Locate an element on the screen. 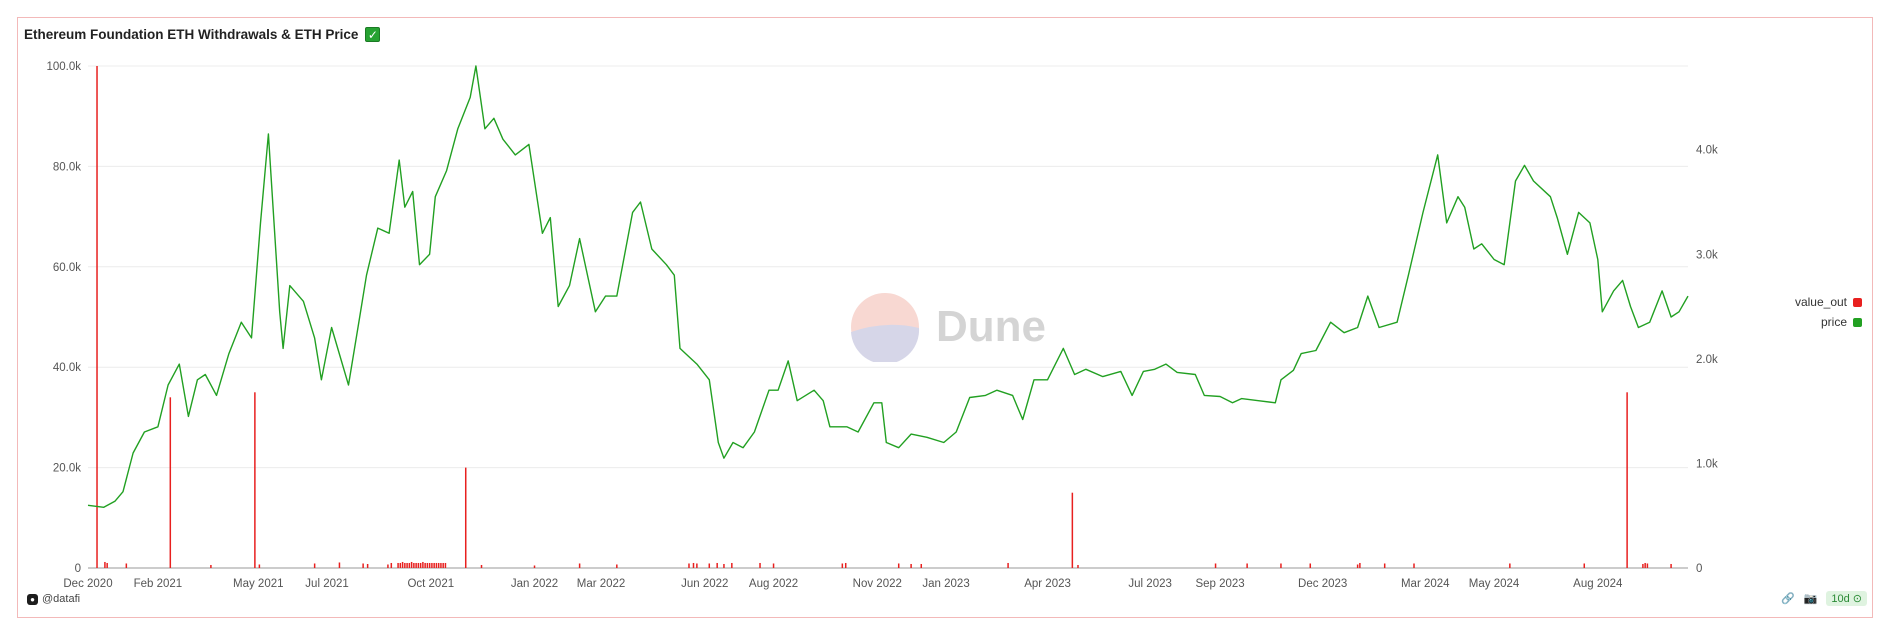 Image resolution: width=1892 pixels, height=632 pixels. x-tick-label: Jan 2022 is located at coordinates (534, 584).